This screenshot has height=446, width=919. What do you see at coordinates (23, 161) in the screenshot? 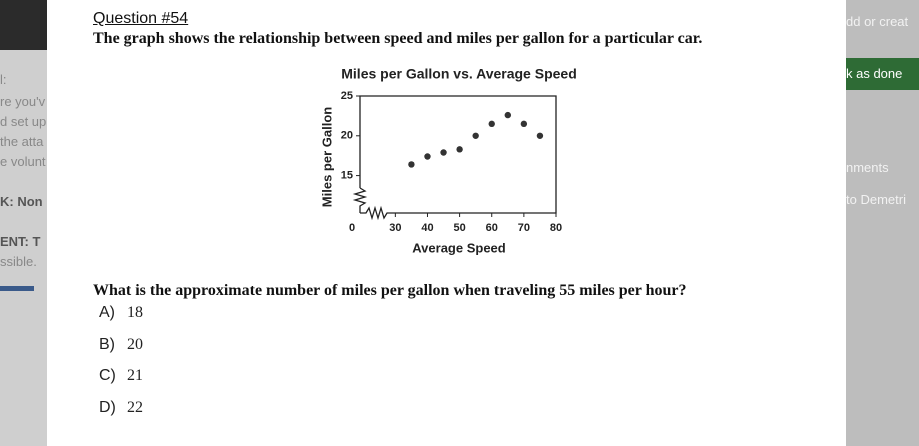
I see `sidebar-text: e volunt` at bounding box center [23, 161].